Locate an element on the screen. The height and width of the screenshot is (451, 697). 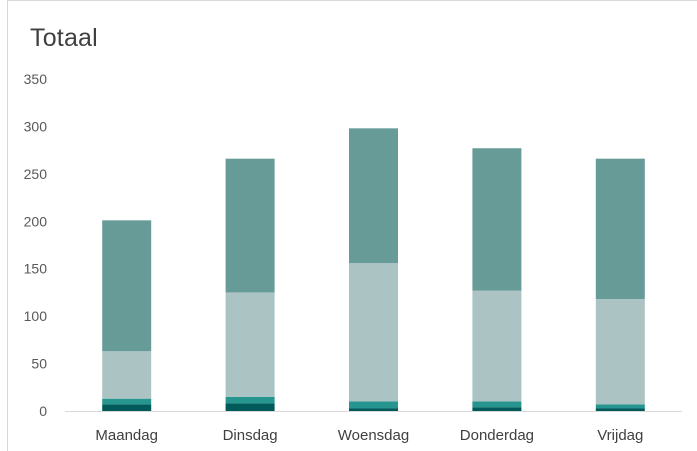
x-category-label: Donderdag is located at coordinates (497, 435).